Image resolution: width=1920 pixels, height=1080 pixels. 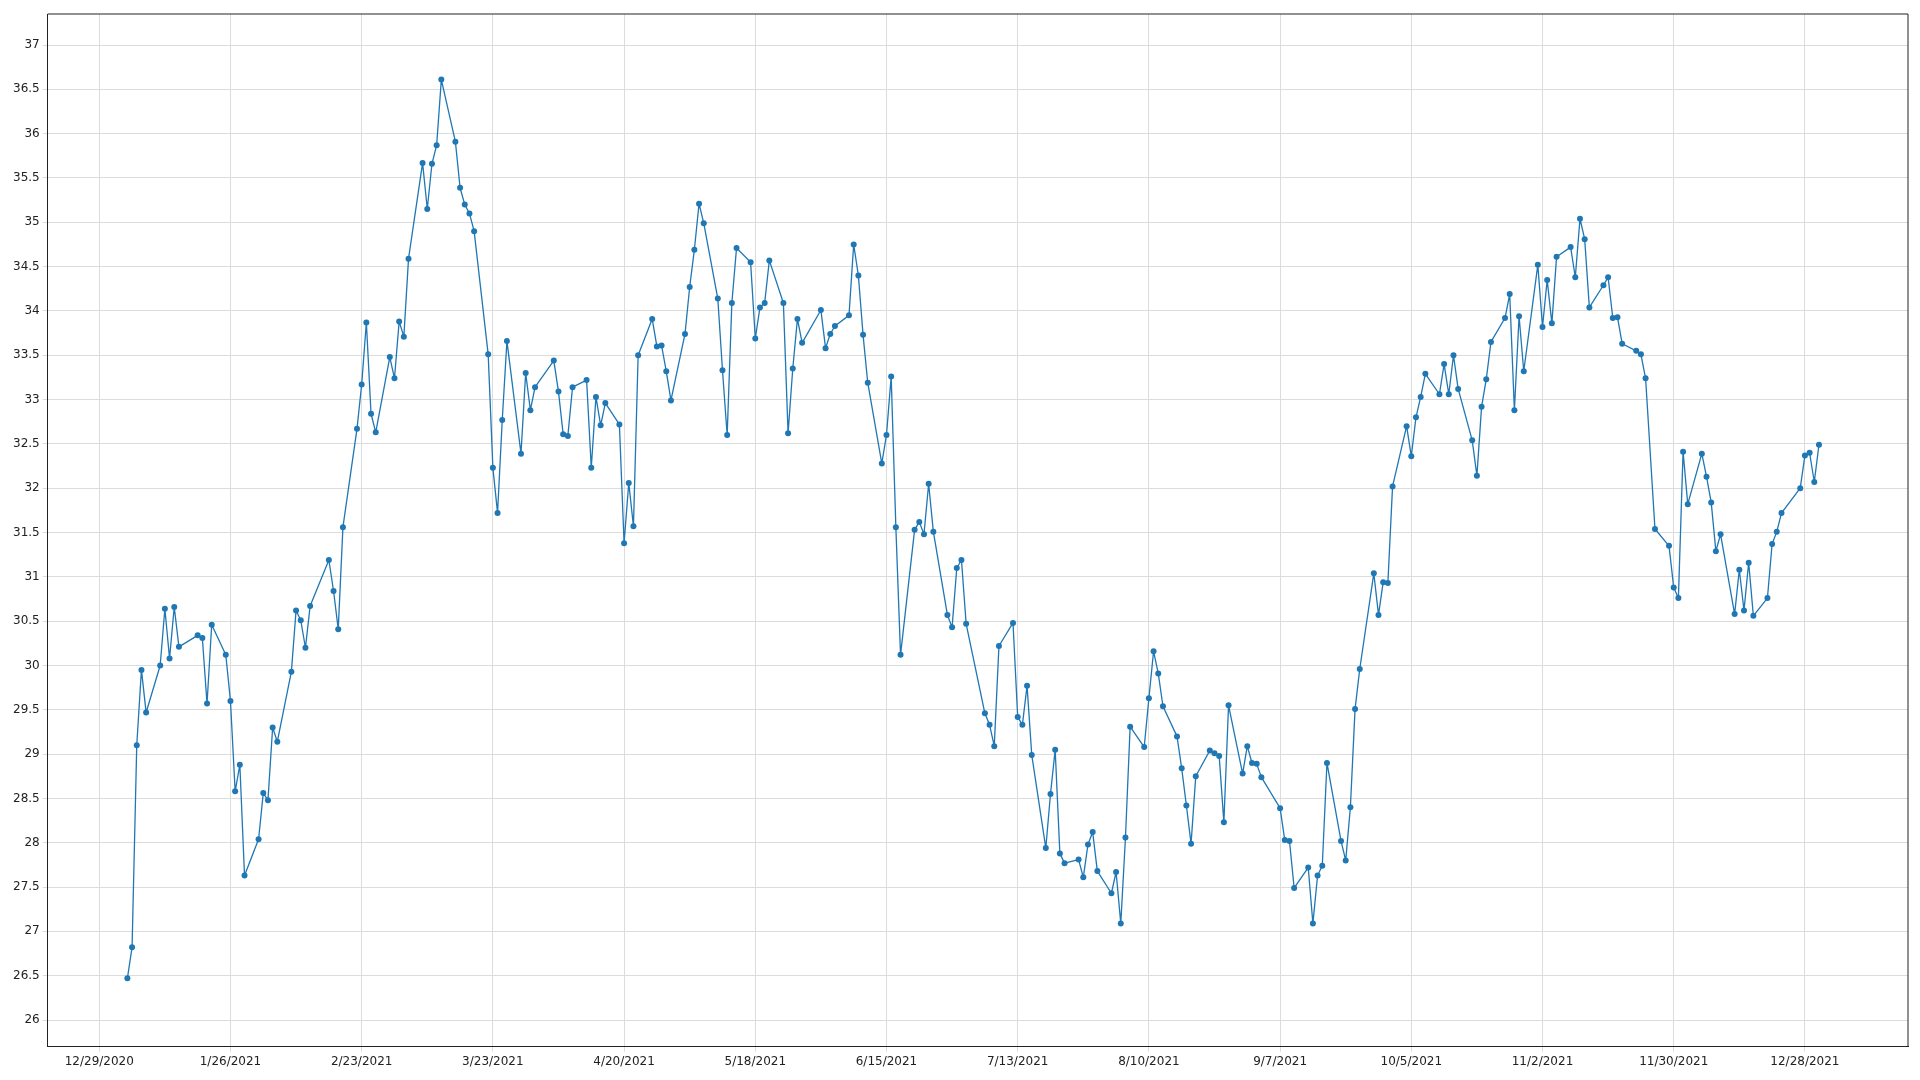 I want to click on x-tick-label: 1/26/2021, so click(x=230, y=1060).